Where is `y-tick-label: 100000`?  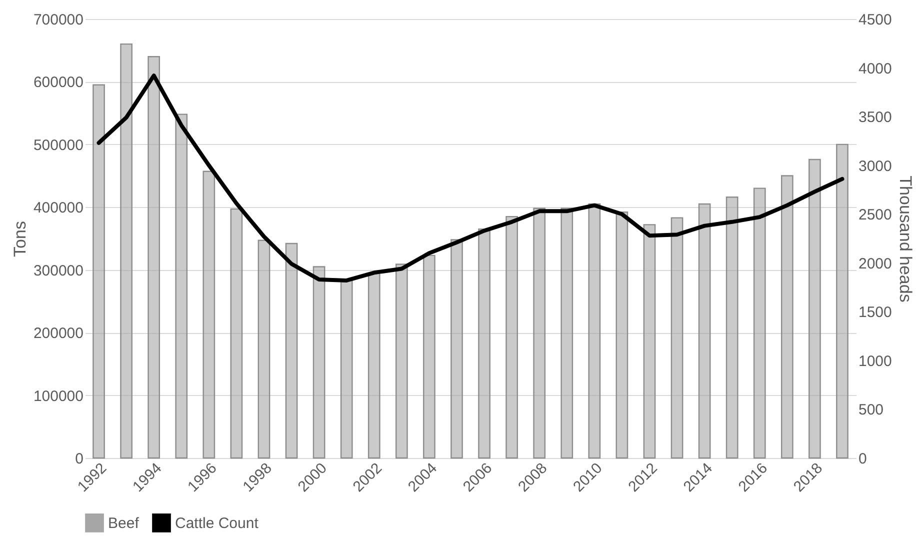 y-tick-label: 100000 is located at coordinates (58, 396).